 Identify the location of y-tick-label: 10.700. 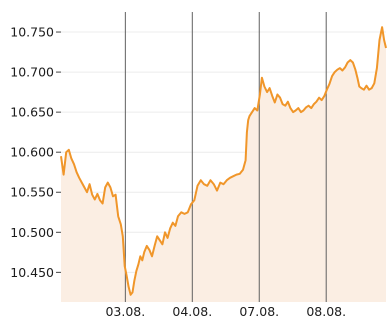
(32, 72).